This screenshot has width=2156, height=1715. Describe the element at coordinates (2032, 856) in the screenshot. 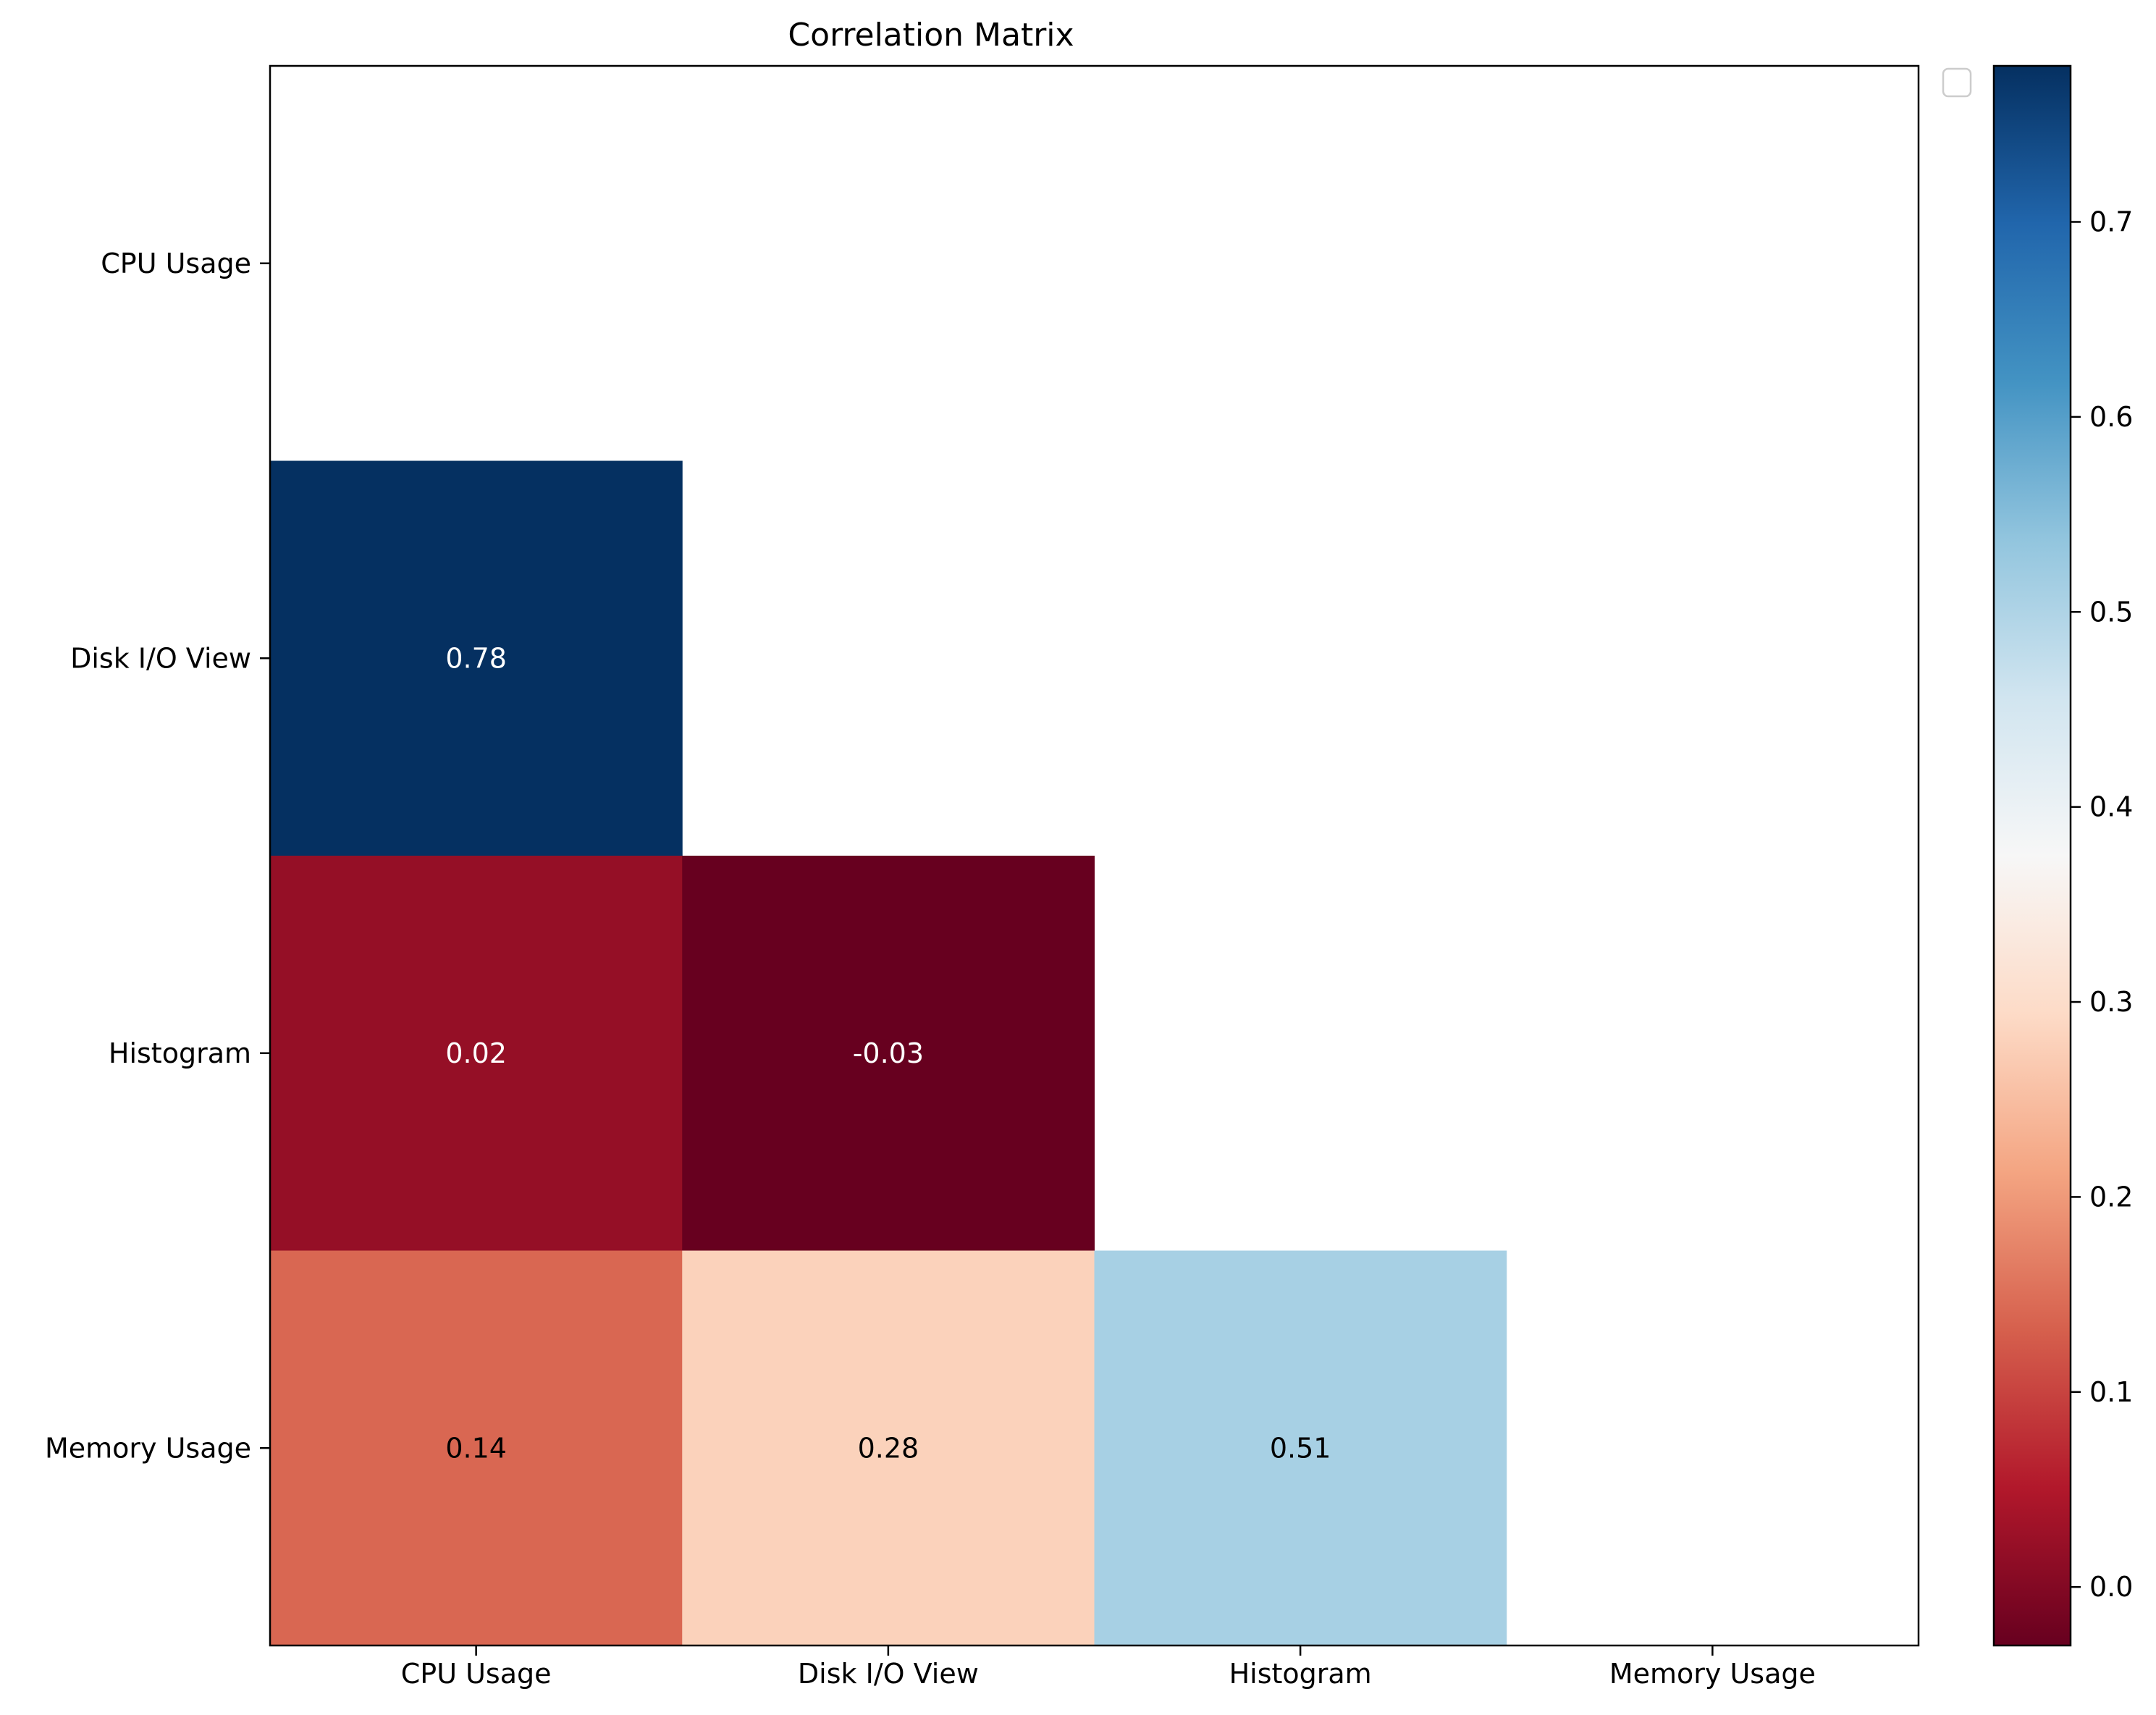

I see `colorbar` at that location.